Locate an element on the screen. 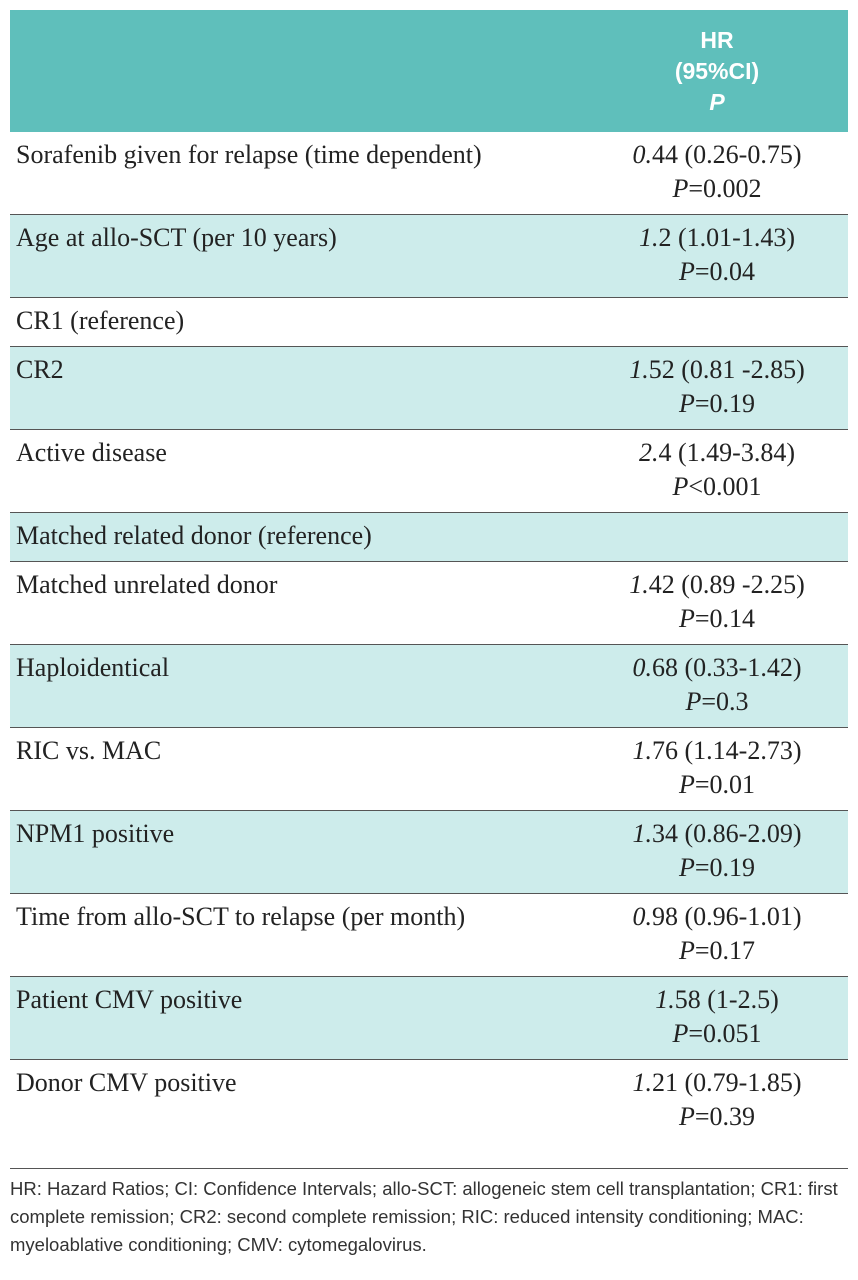 The image size is (858, 1280). table-row: NPM1 positive 1.34 (0.86-2.09) P=0.19 is located at coordinates (429, 852).